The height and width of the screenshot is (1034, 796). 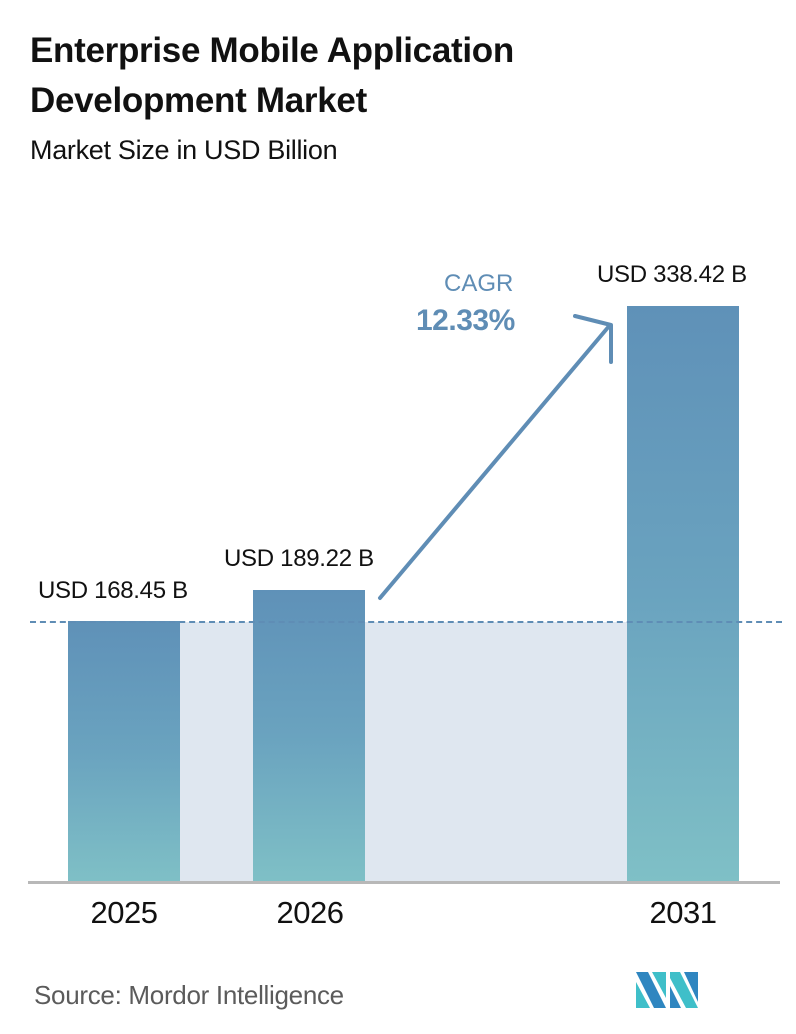 What do you see at coordinates (404, 882) in the screenshot?
I see `x-axis-baseline` at bounding box center [404, 882].